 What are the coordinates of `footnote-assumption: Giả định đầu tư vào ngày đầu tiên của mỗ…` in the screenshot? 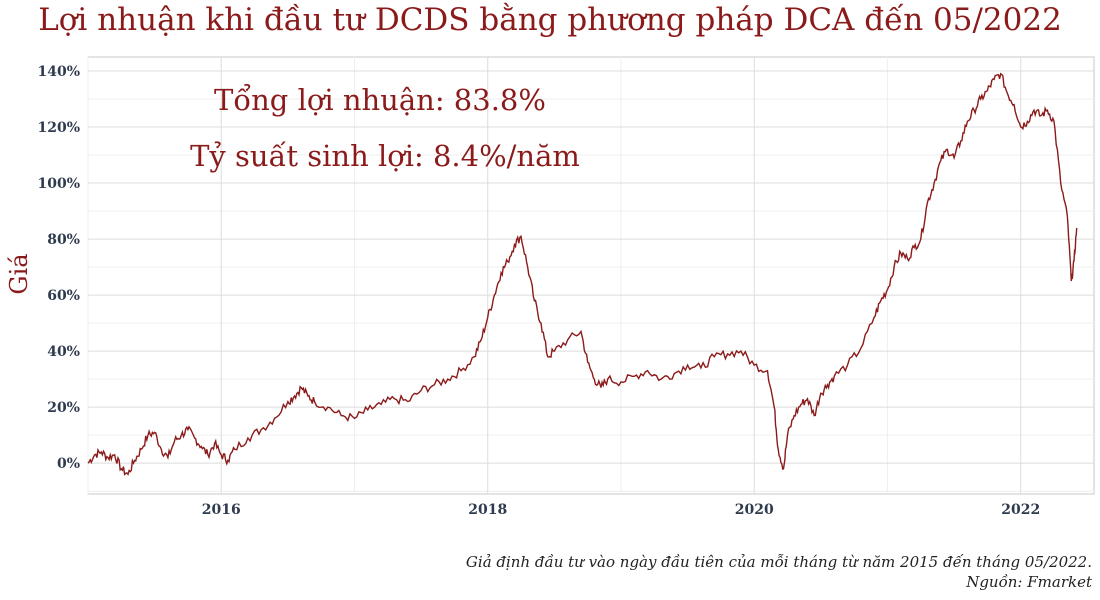 It's located at (778, 562).